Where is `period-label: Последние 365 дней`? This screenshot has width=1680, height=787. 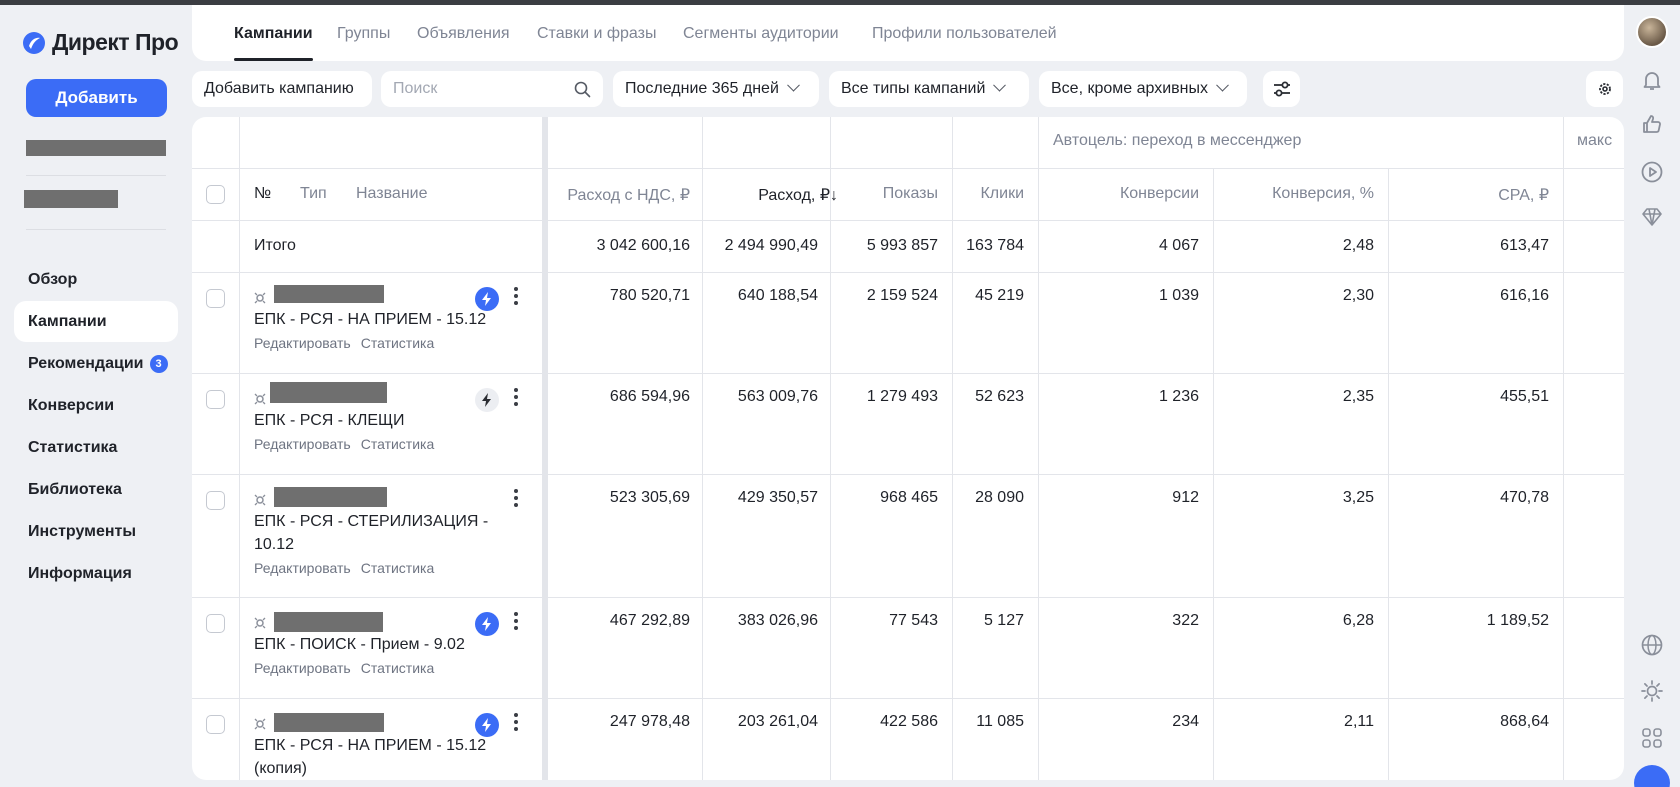
period-label: Последние 365 дней is located at coordinates (702, 88).